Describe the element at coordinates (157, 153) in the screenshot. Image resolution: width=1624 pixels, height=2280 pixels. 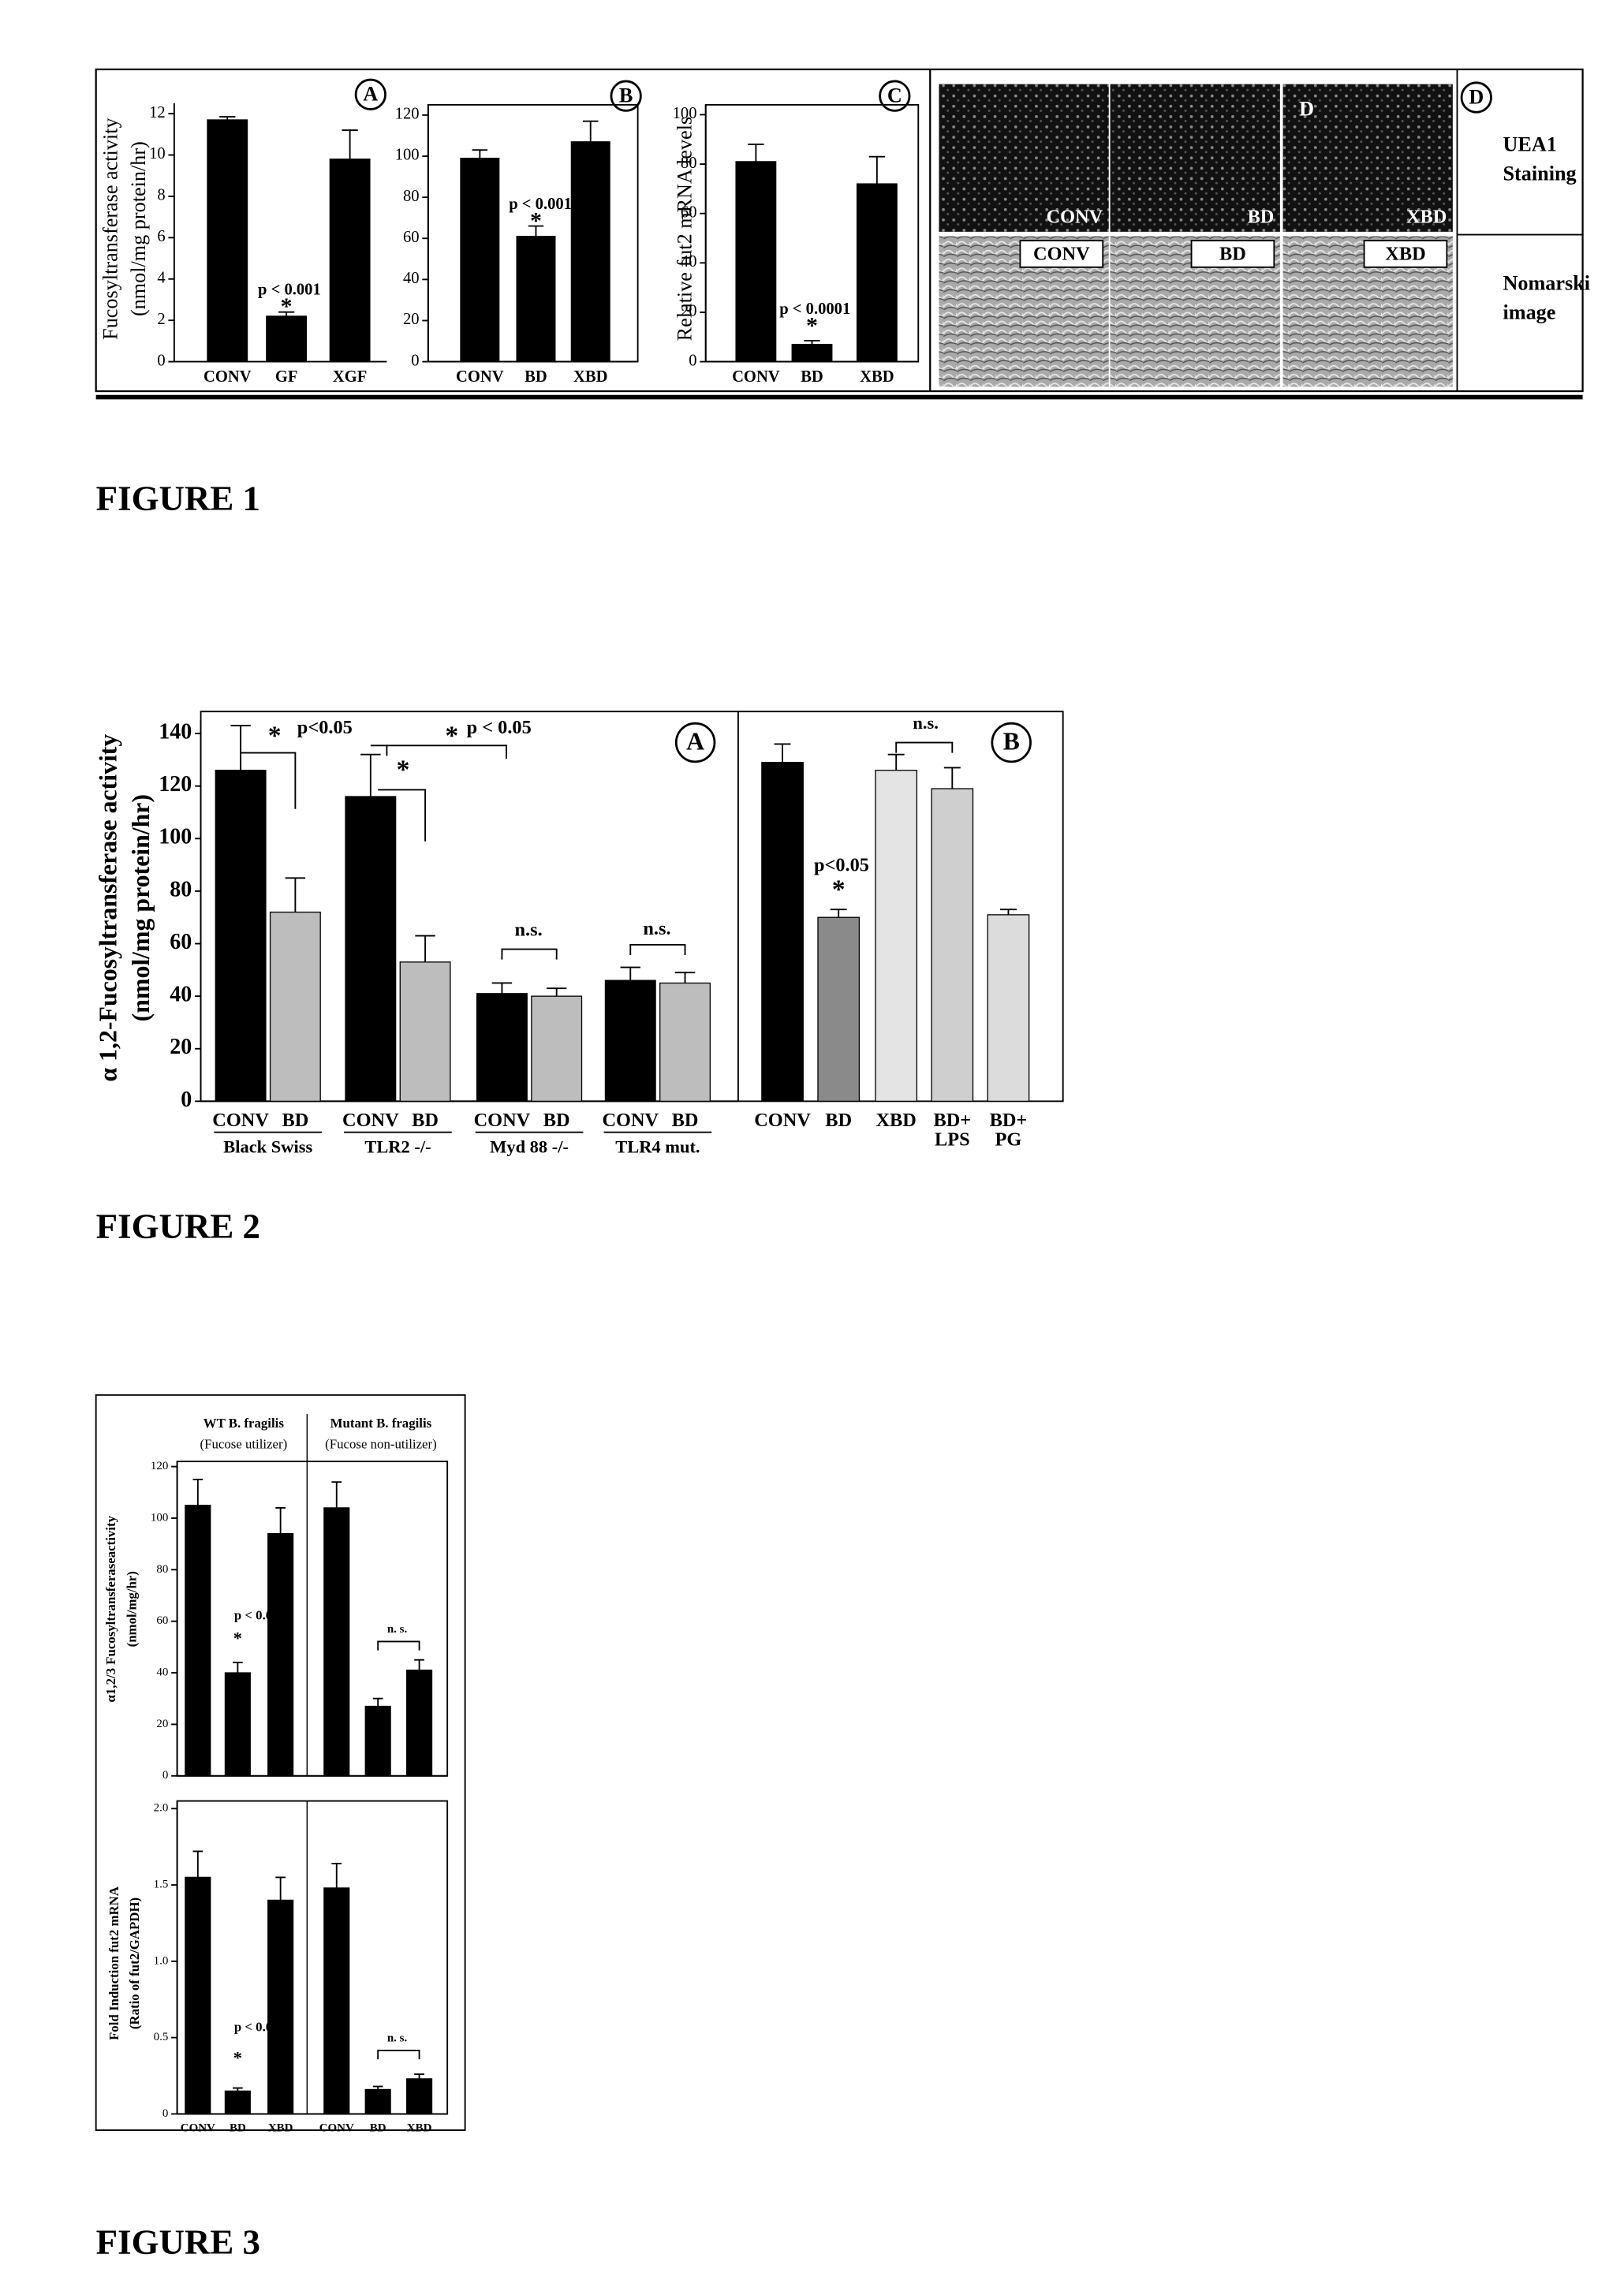
I see `y-tick-label: 10` at that location.